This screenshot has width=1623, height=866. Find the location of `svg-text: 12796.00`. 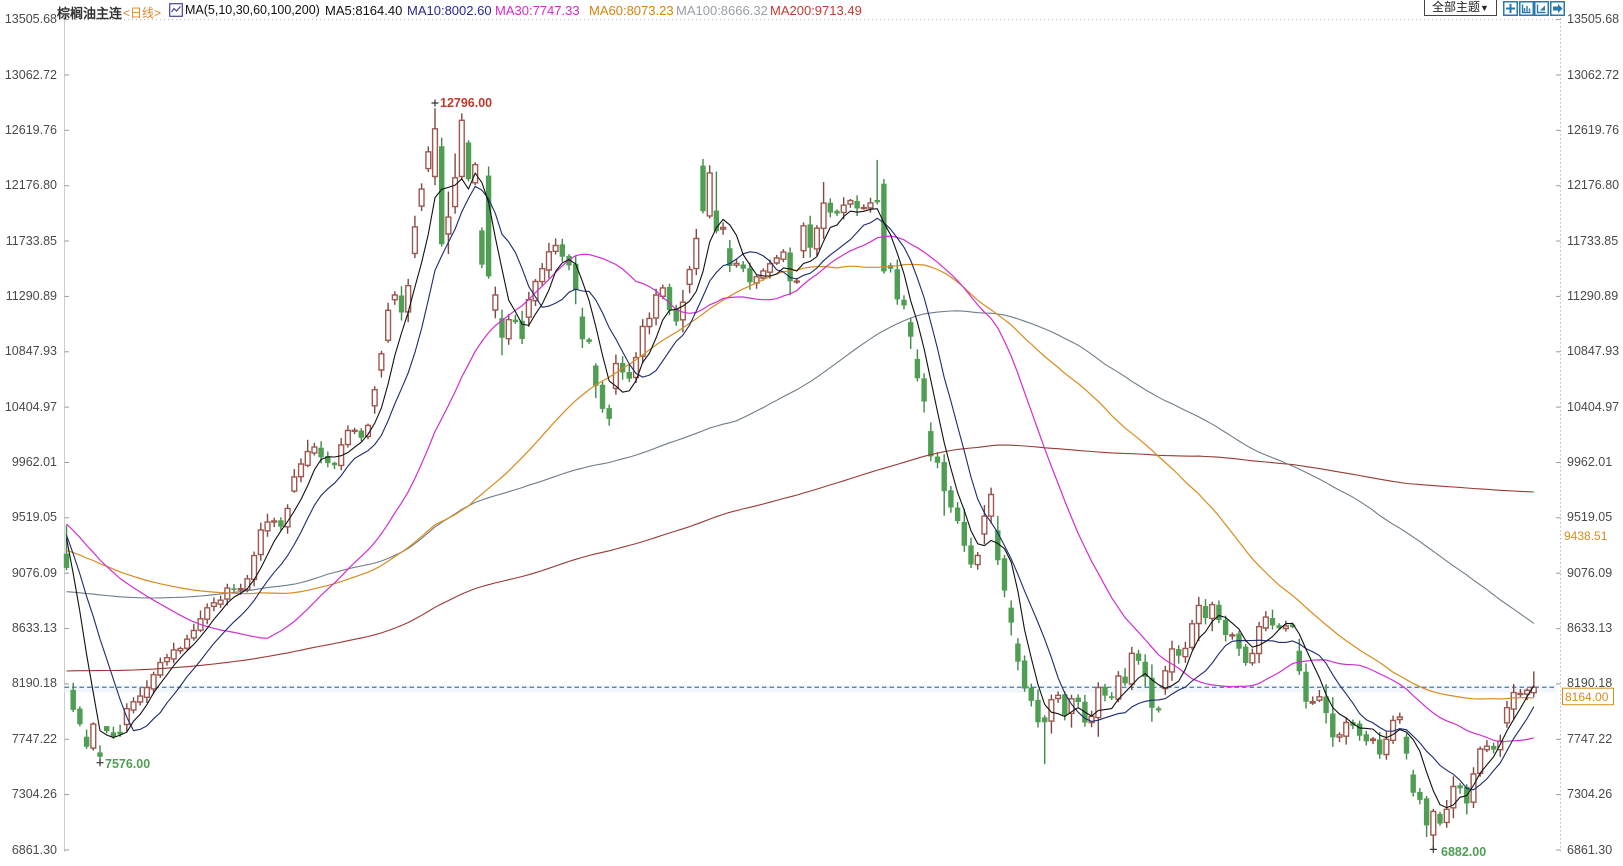

svg-text: 12796.00 is located at coordinates (466, 103).